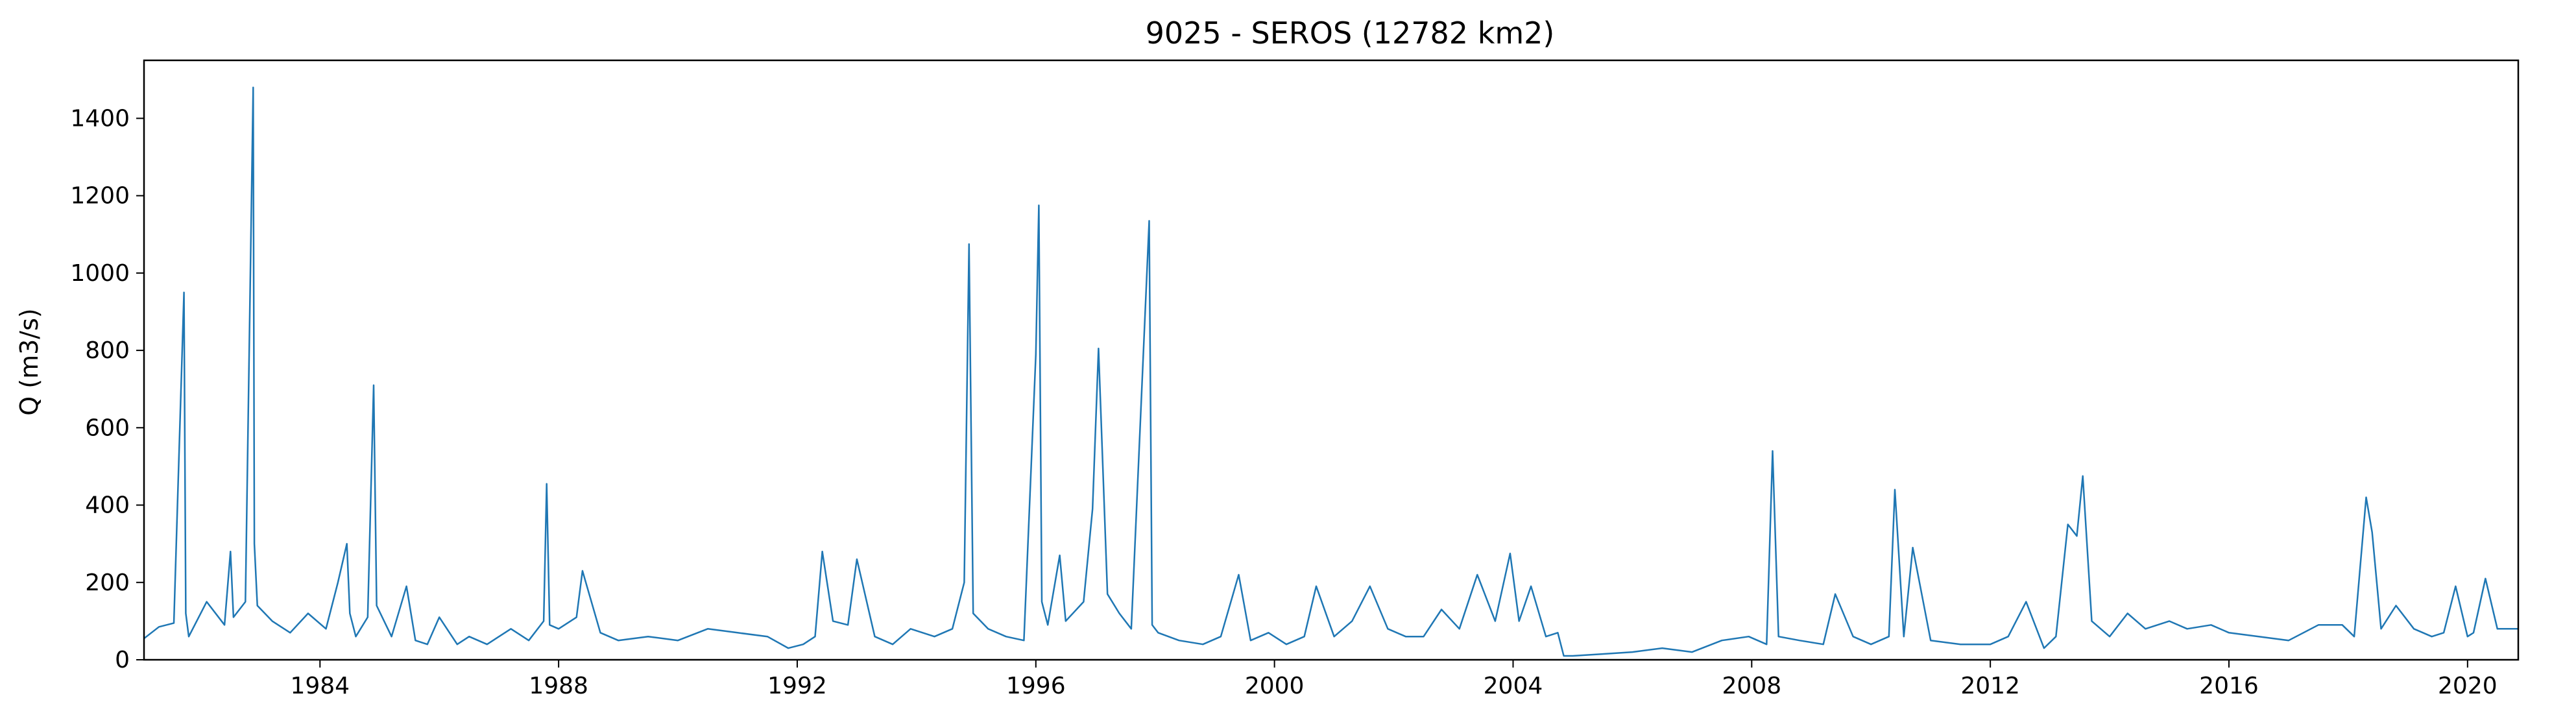 Image resolution: width=2576 pixels, height=724 pixels. I want to click on y-tick-label: 600, so click(107, 428).